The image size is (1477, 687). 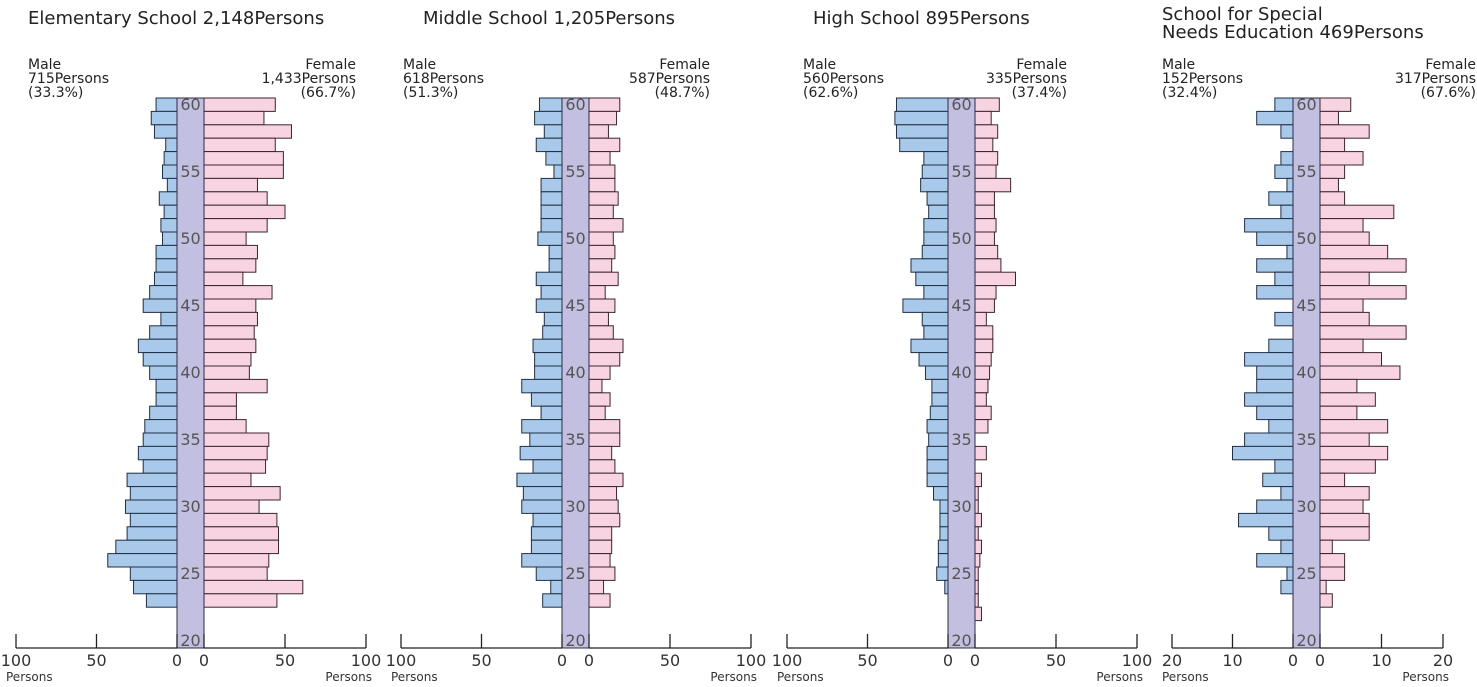 I want to click on male-header: Male 152Persons (32.4%), so click(x=1203, y=79).